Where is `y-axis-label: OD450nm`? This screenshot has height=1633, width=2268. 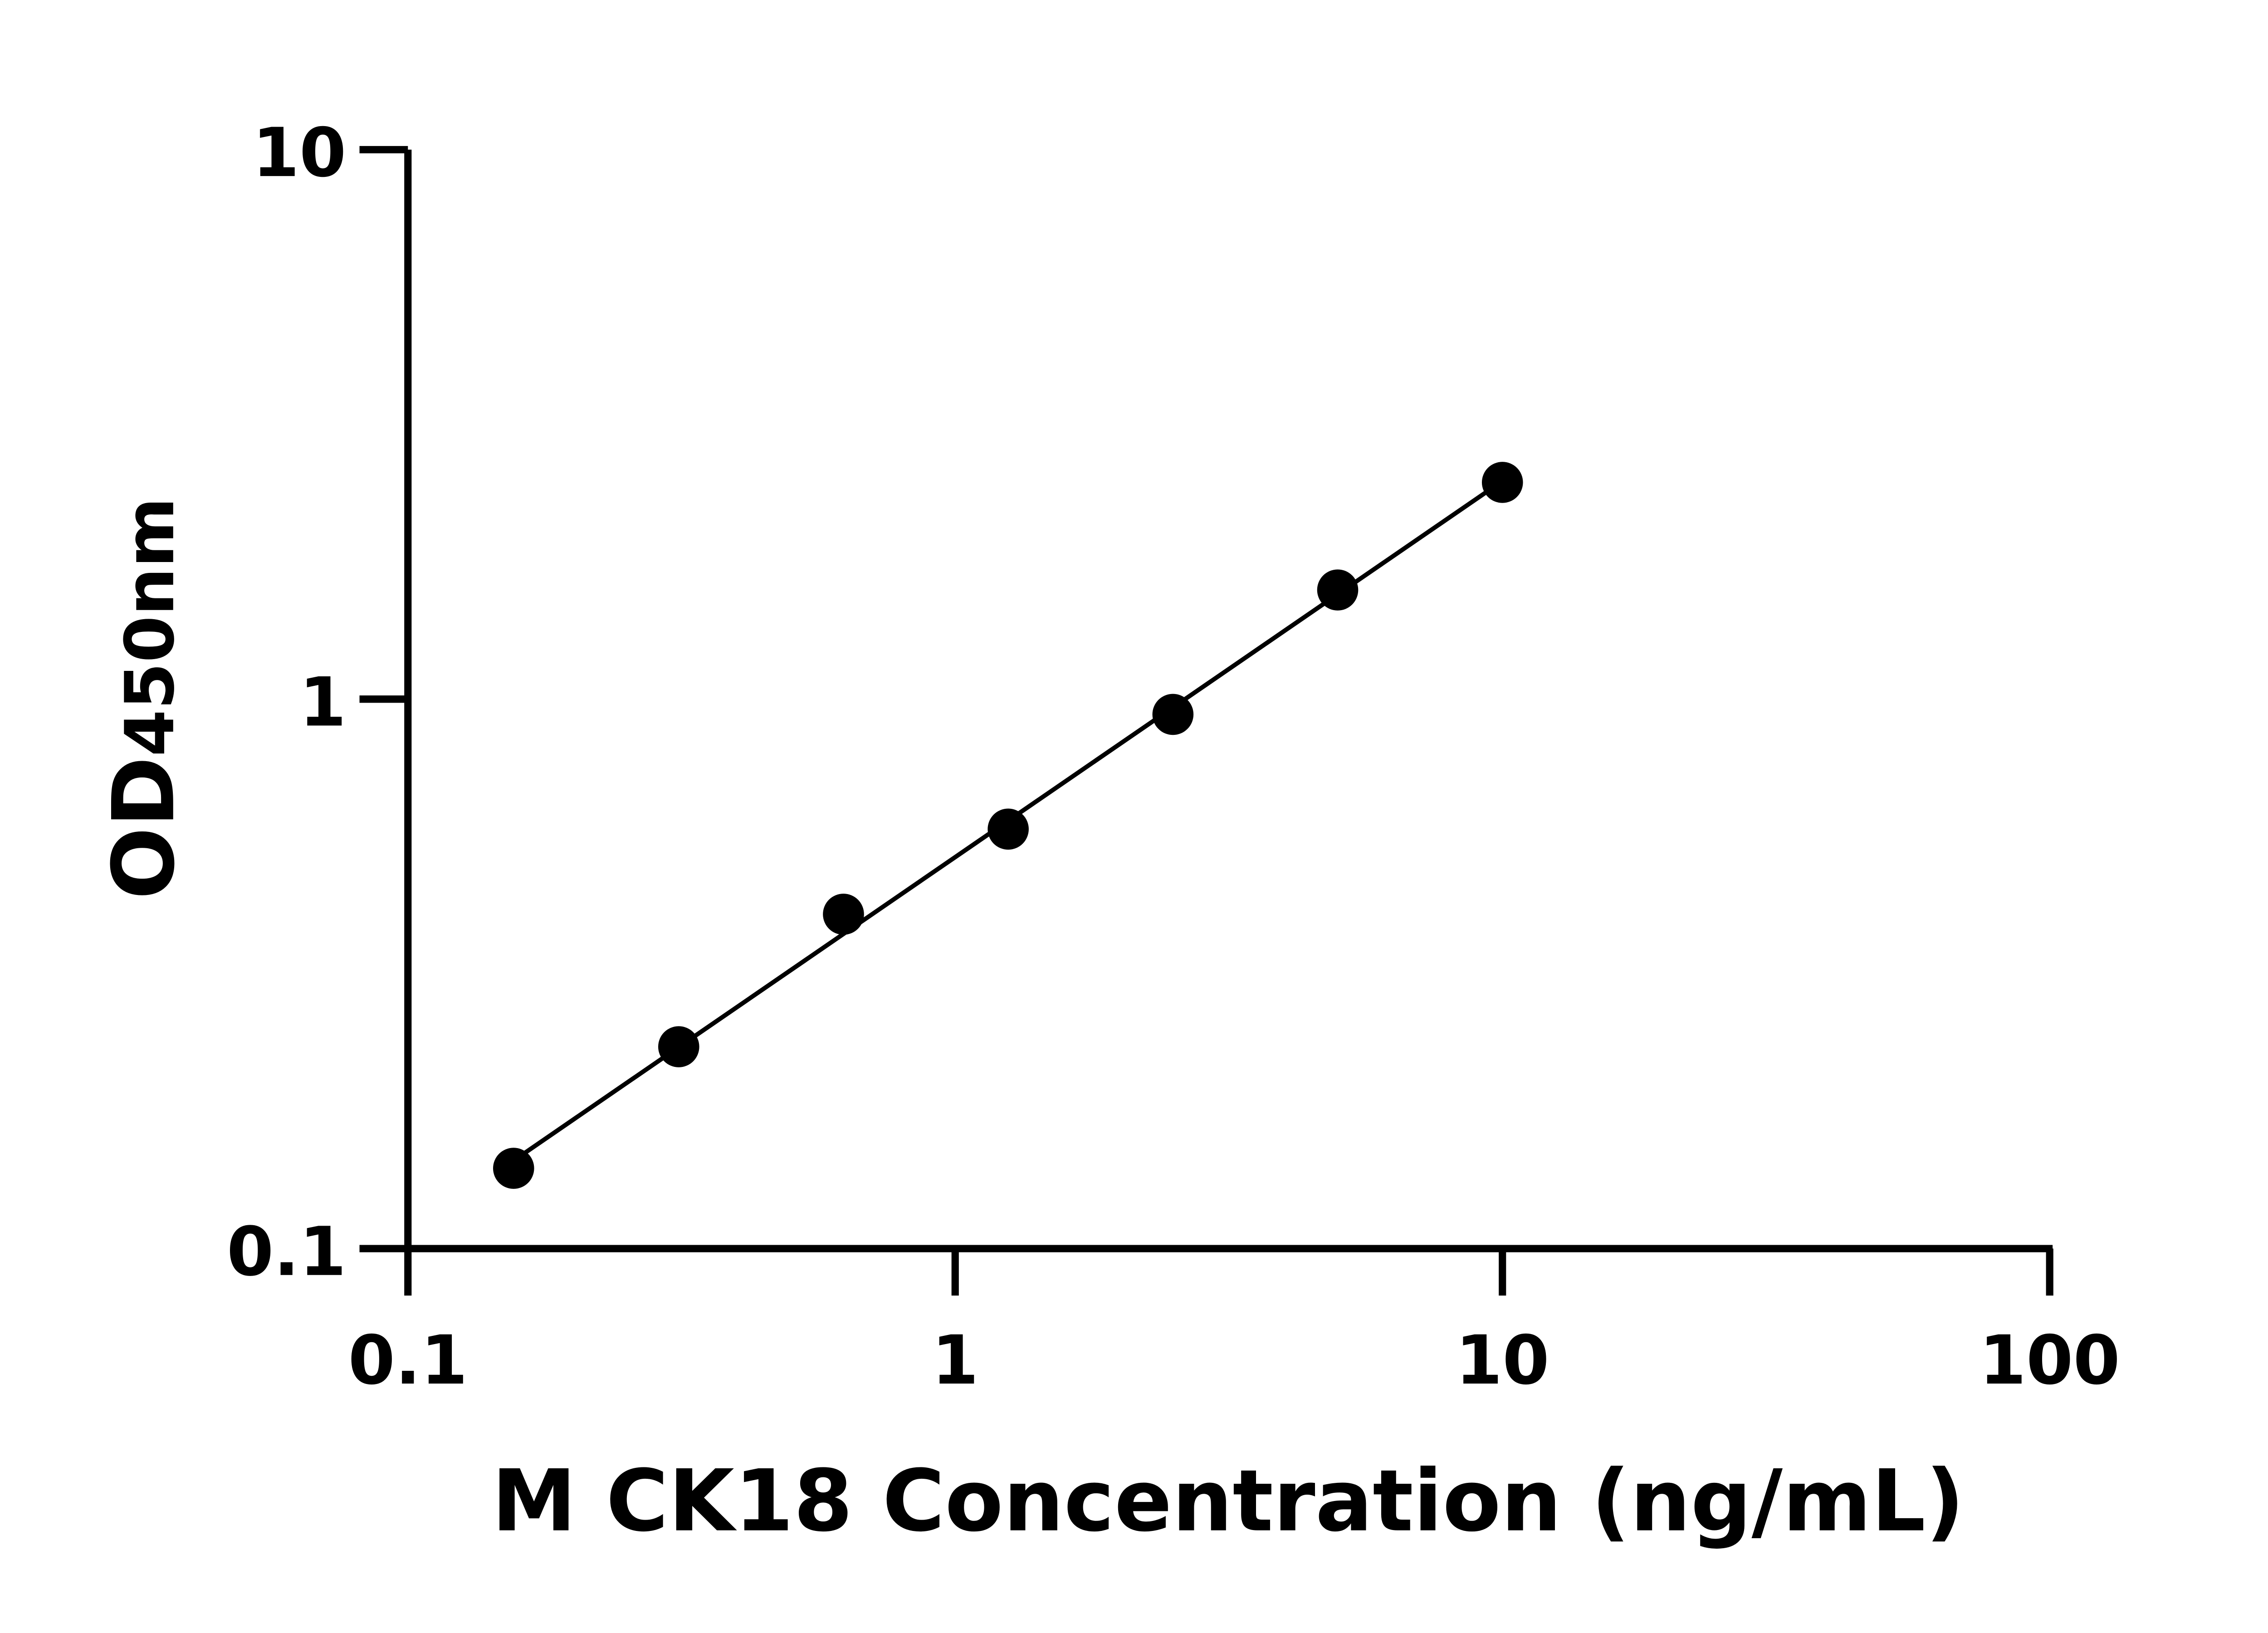 y-axis-label: OD450nm is located at coordinates (144, 698).